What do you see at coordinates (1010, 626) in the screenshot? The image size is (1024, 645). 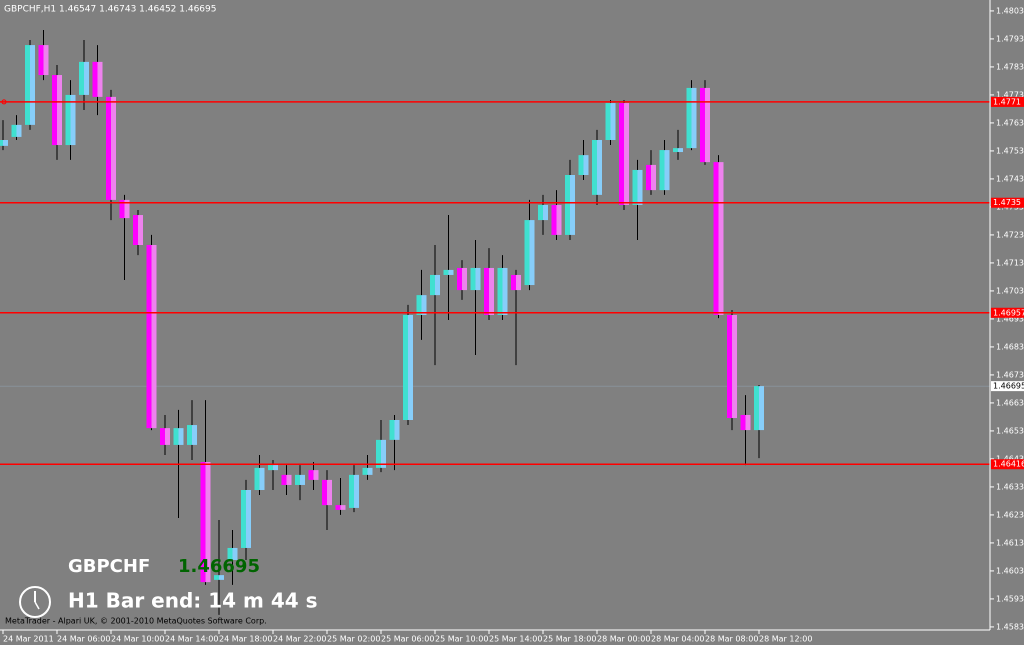 I see `y-tick-label: 1.45835` at bounding box center [1010, 626].